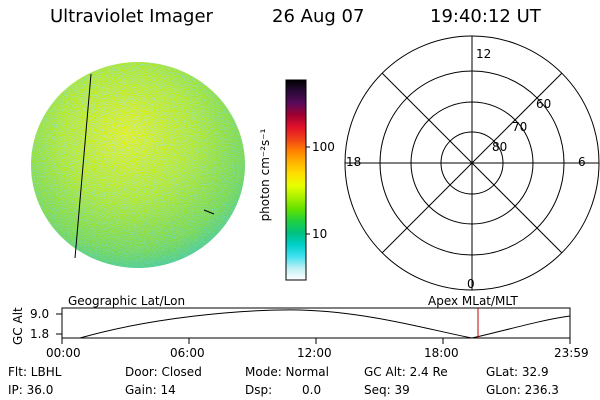 This screenshot has width=600, height=400. I want to click on ring-label-60: 60, so click(544, 104).